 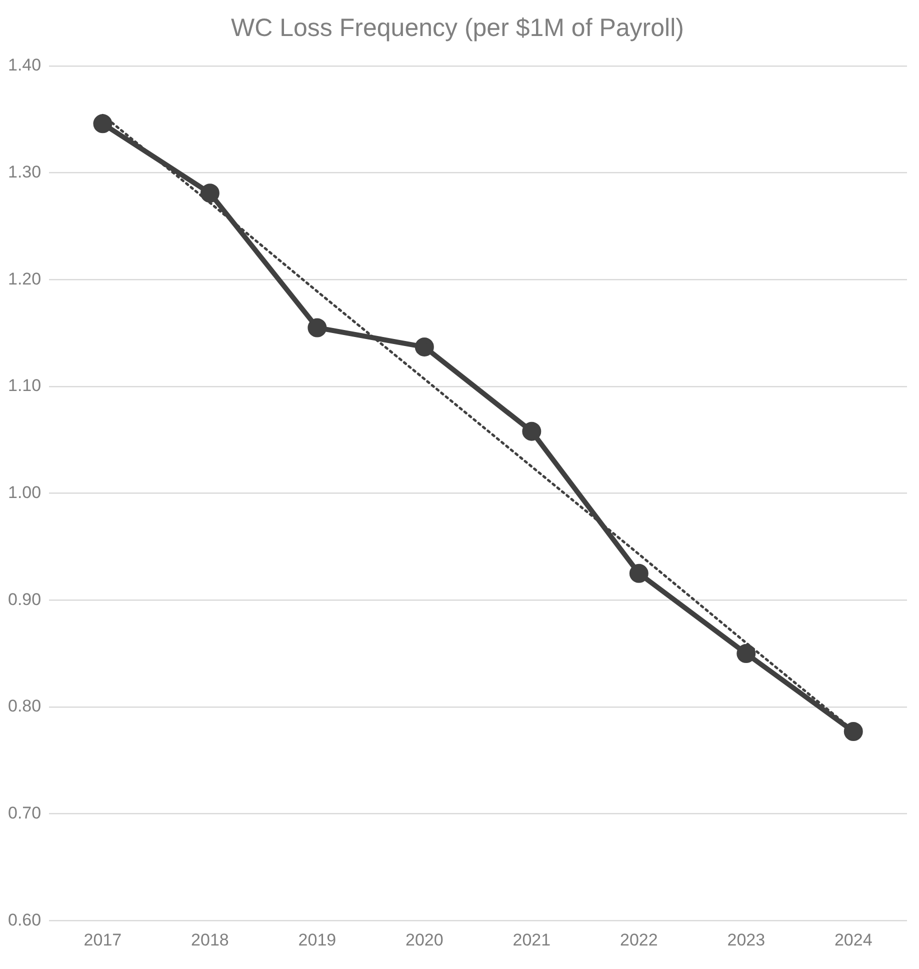 What do you see at coordinates (25, 706) in the screenshot?
I see `y-tick-label: 0.80` at bounding box center [25, 706].